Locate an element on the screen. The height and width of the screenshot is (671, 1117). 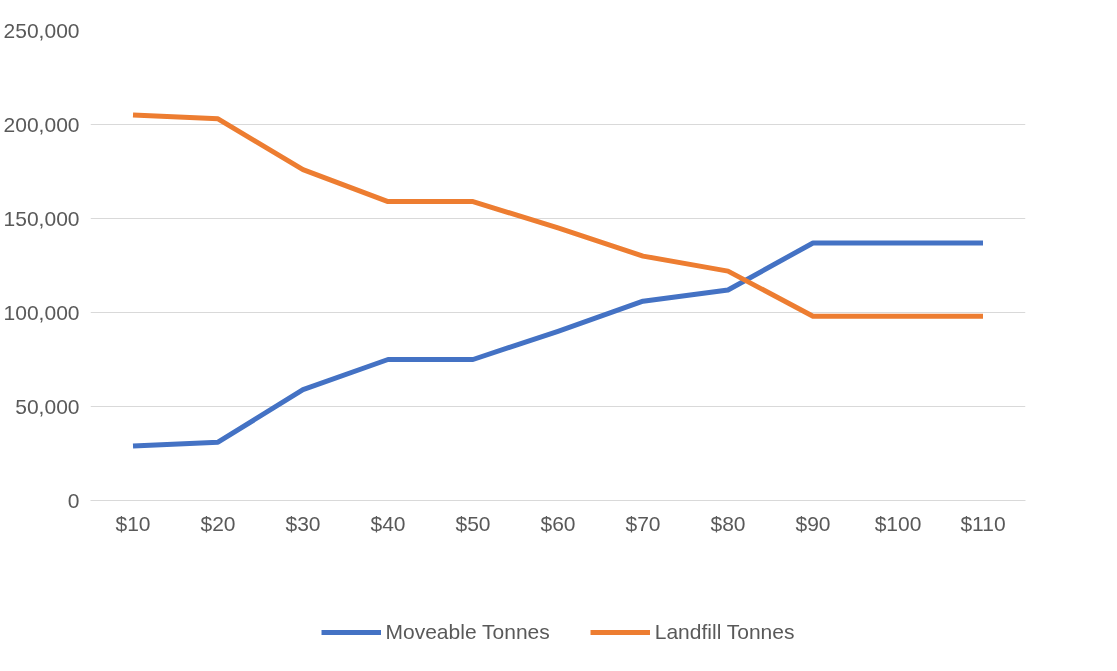
x-tick-label: $60 is located at coordinates (558, 523).